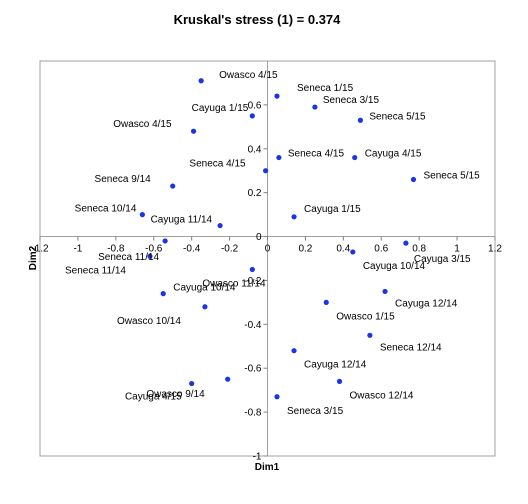 This screenshot has width=528, height=504. I want to click on point-label: Owasco 9/14, so click(175, 394).